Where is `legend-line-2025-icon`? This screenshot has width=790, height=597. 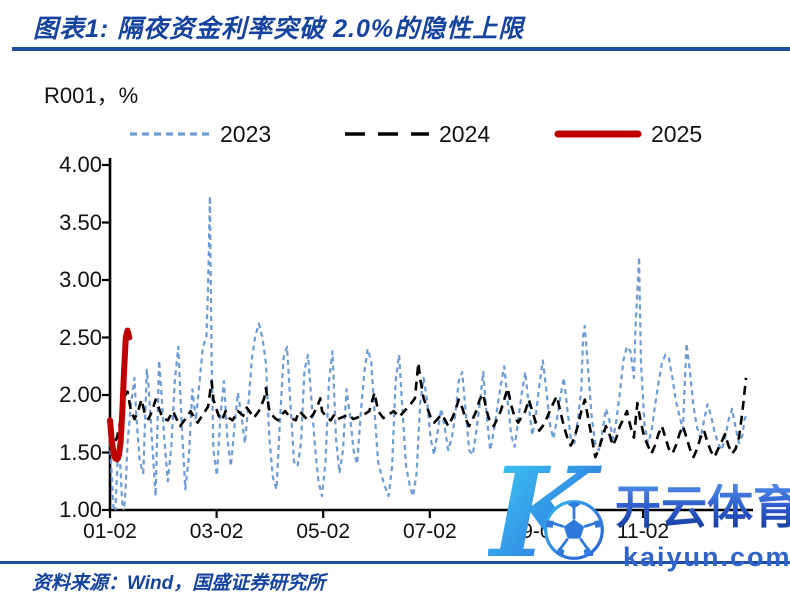
legend-line-2025-icon is located at coordinates (598, 134).